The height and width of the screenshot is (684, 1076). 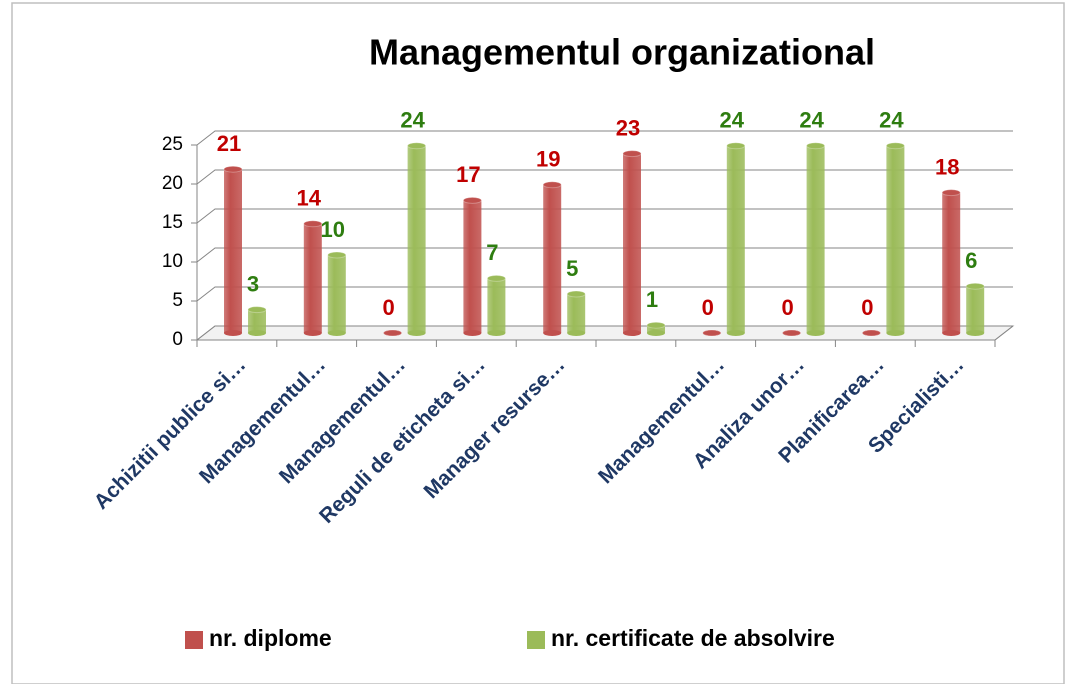 I want to click on y-tick-label: 20, so click(x=172, y=183).